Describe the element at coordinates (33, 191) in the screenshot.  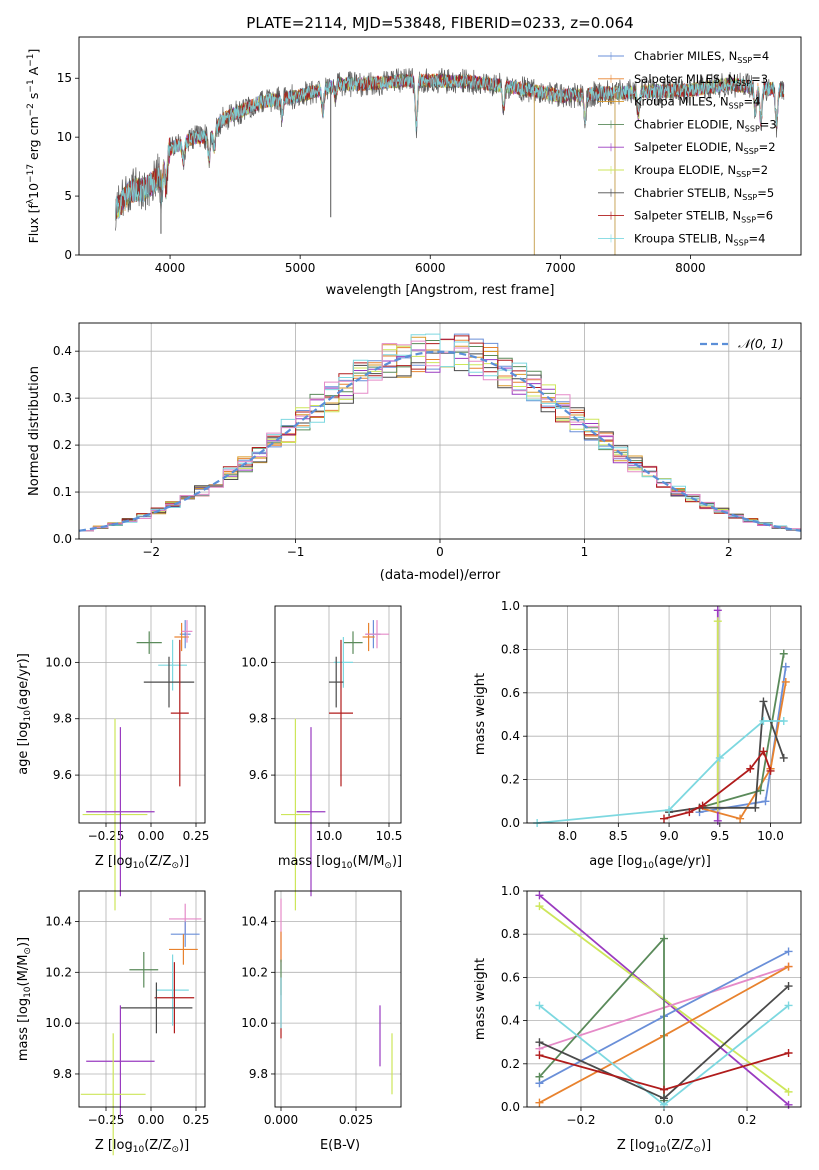
I see `spectrum-ylabel-part: 10` at that location.